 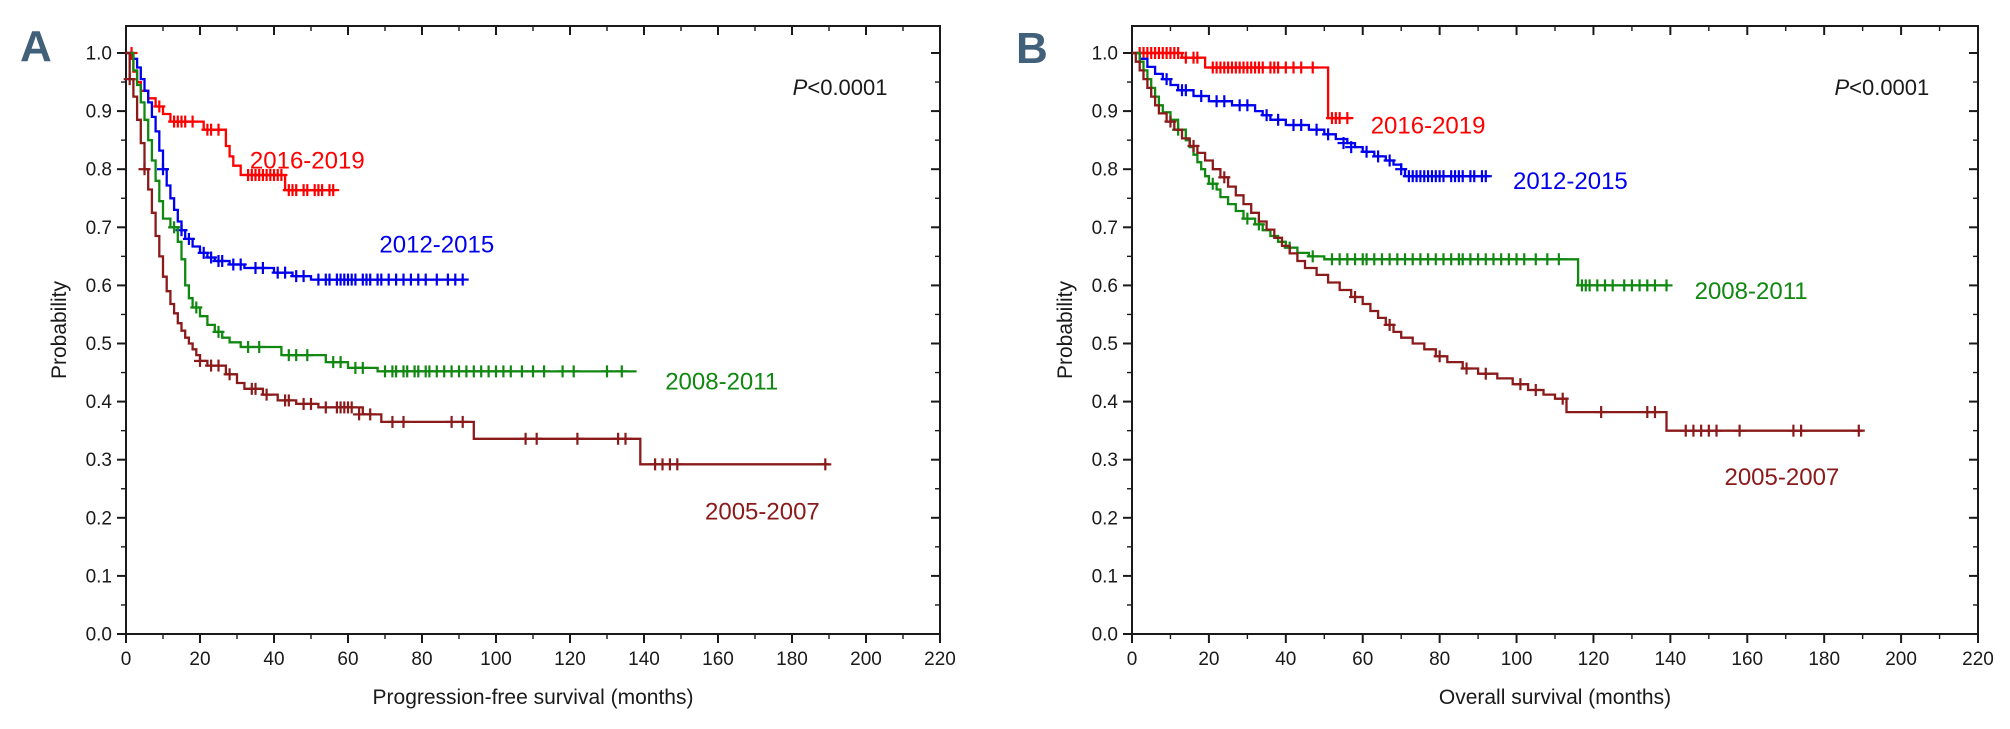 What do you see at coordinates (1881, 87) in the screenshot?
I see `p-value-b: P<0.0001` at bounding box center [1881, 87].